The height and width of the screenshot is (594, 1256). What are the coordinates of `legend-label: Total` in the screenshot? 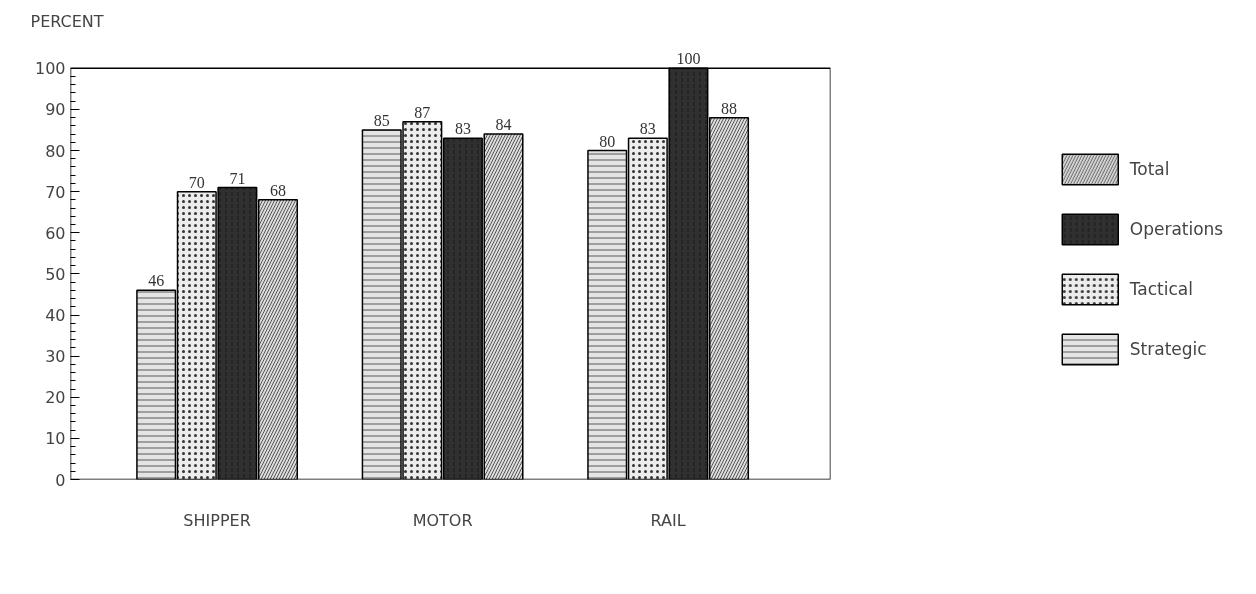 It's located at (1149, 169).